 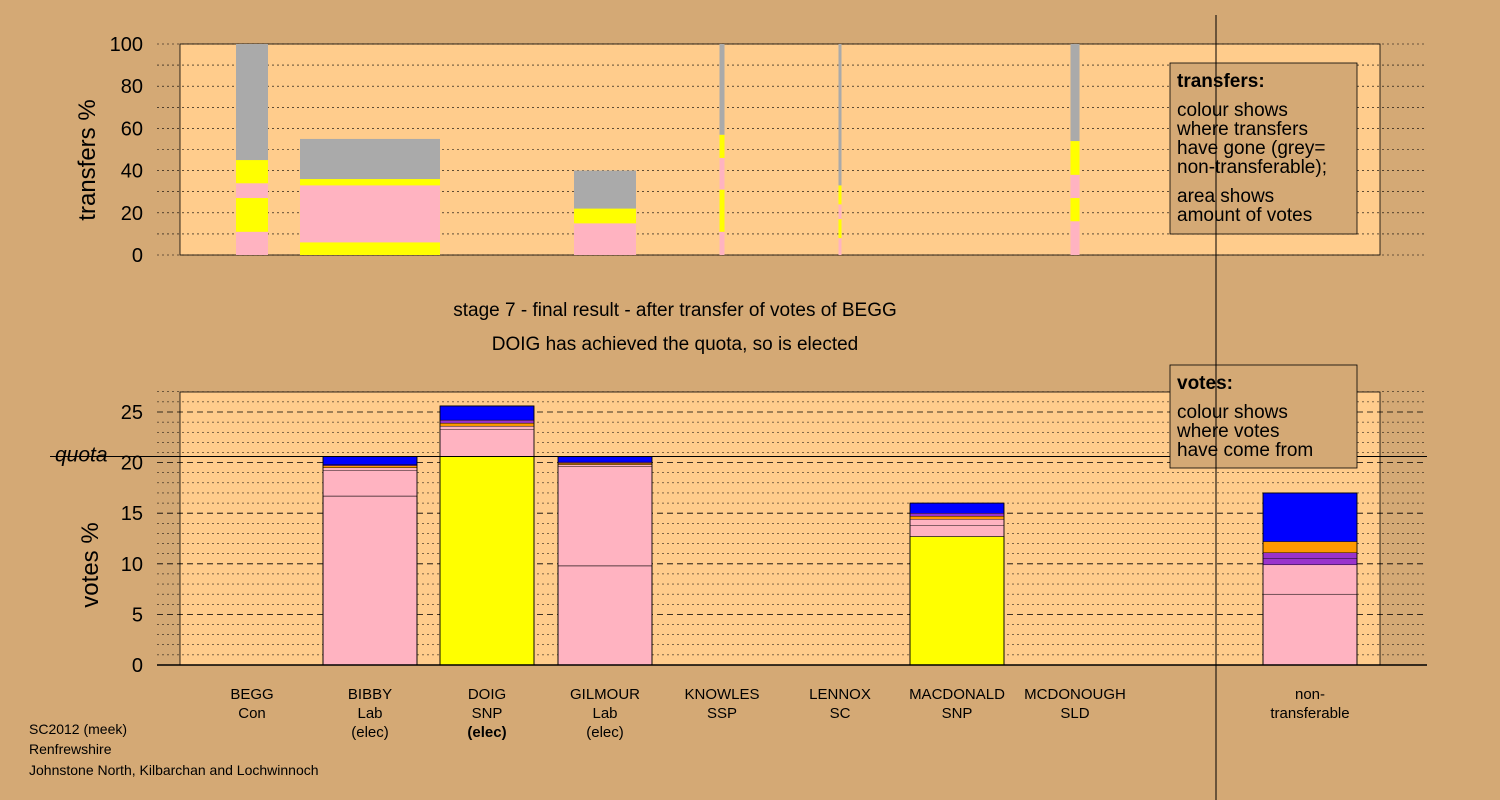 What do you see at coordinates (1232, 110) in the screenshot?
I see `transfers-legend-line: colour shows` at bounding box center [1232, 110].